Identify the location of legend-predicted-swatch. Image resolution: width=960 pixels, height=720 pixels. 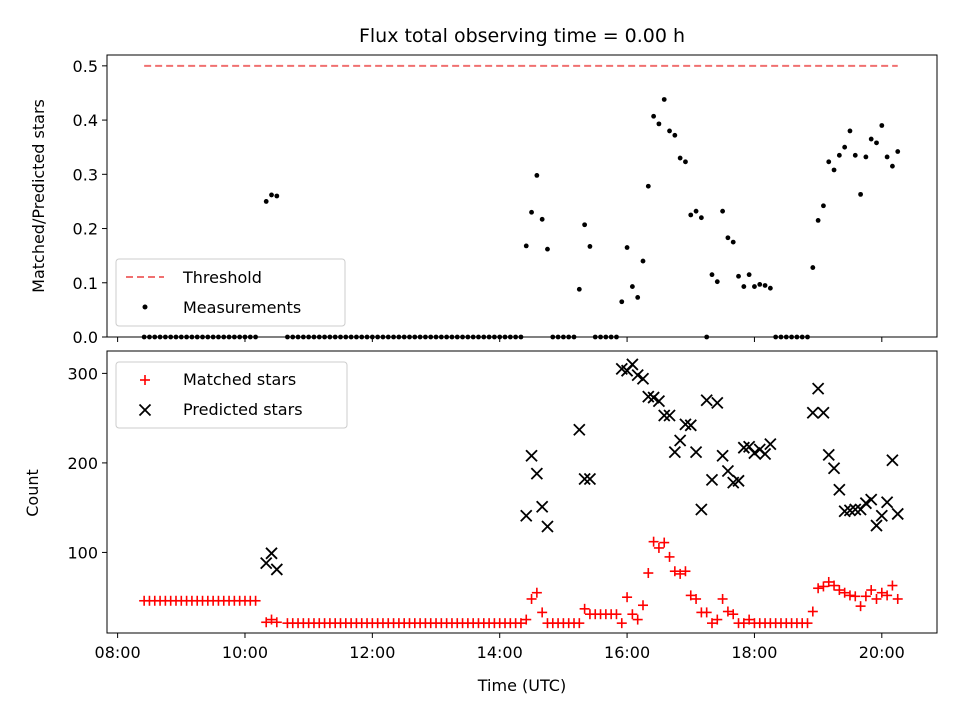
(145, 410).